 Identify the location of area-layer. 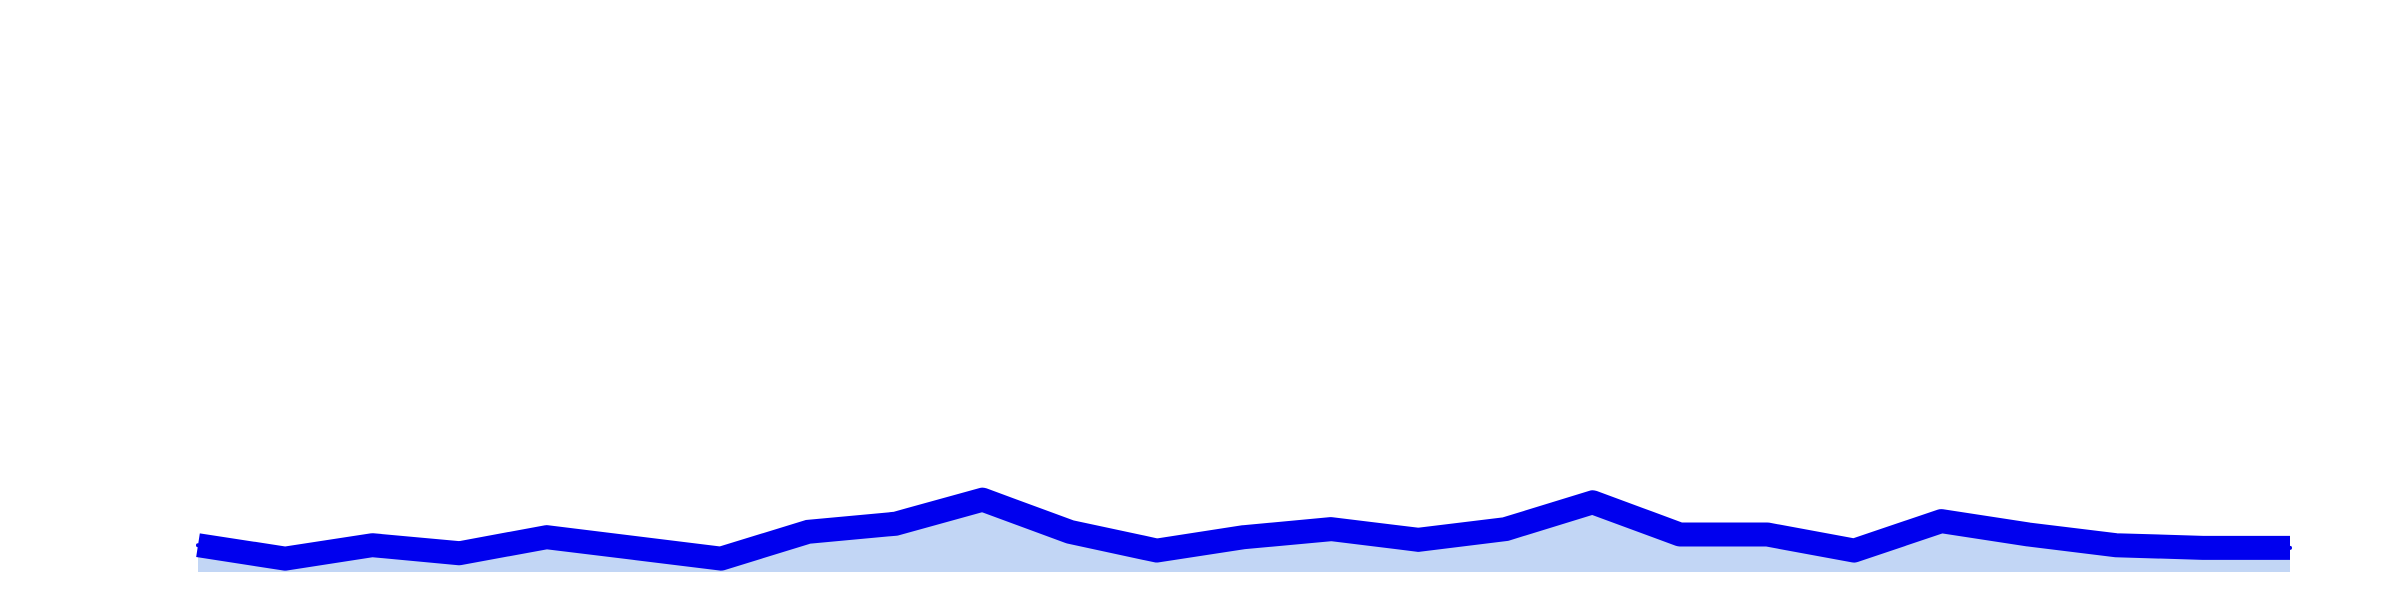
(1244, 535).